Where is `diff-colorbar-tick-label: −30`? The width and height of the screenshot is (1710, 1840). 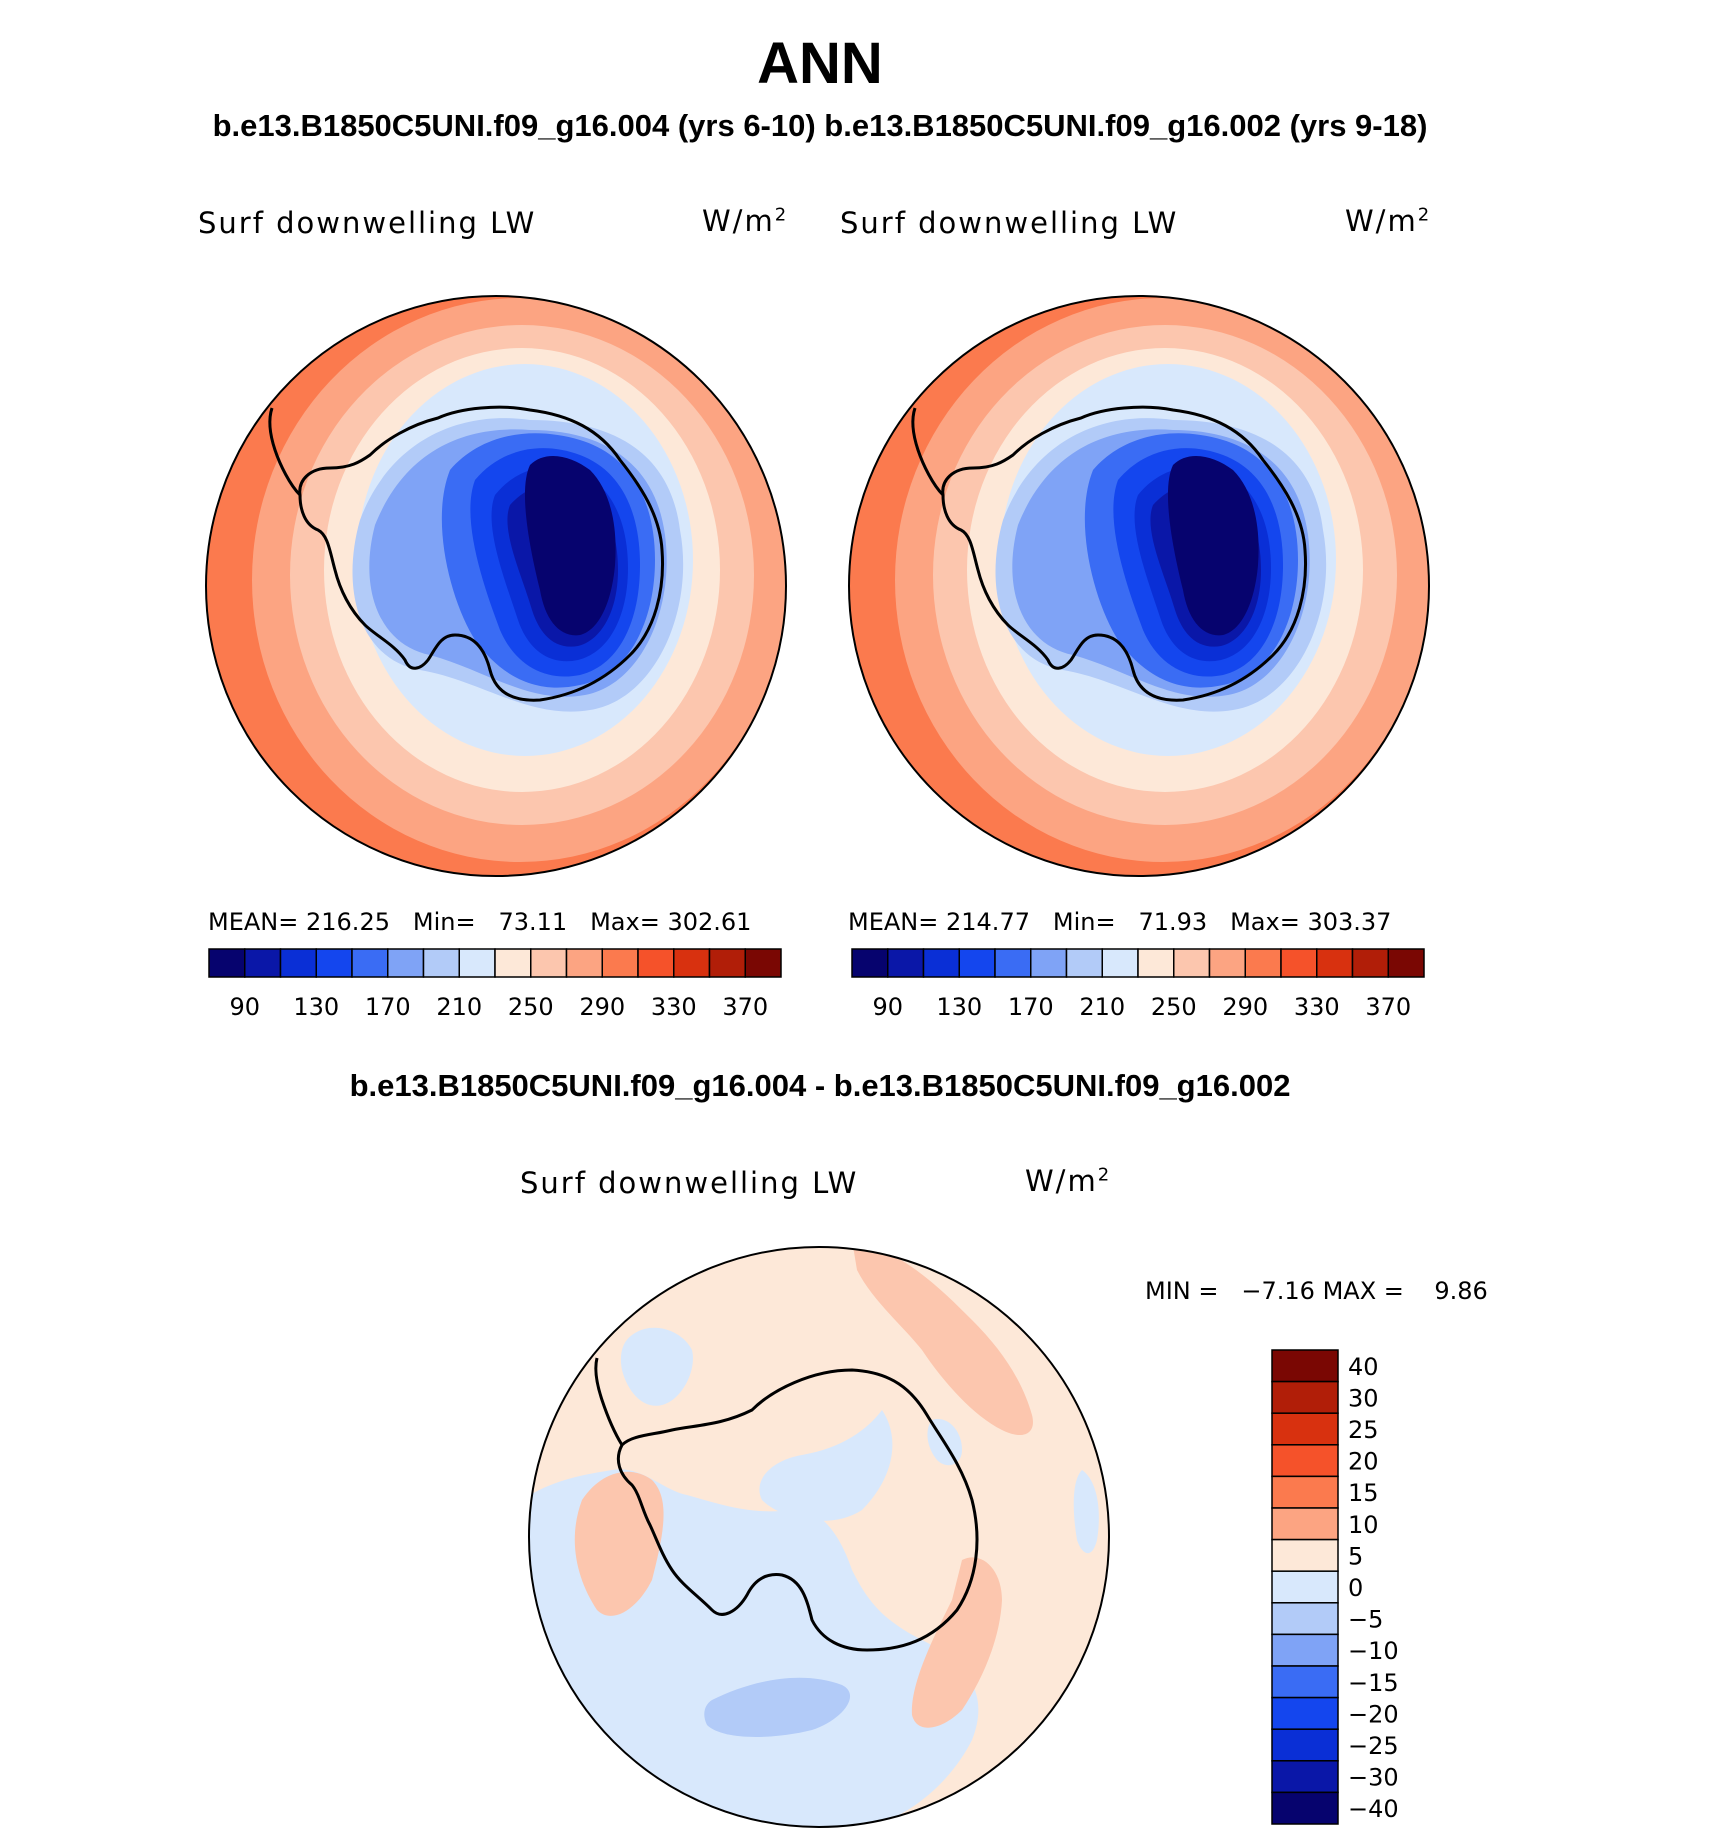 diff-colorbar-tick-label: −30 is located at coordinates (1373, 1778).